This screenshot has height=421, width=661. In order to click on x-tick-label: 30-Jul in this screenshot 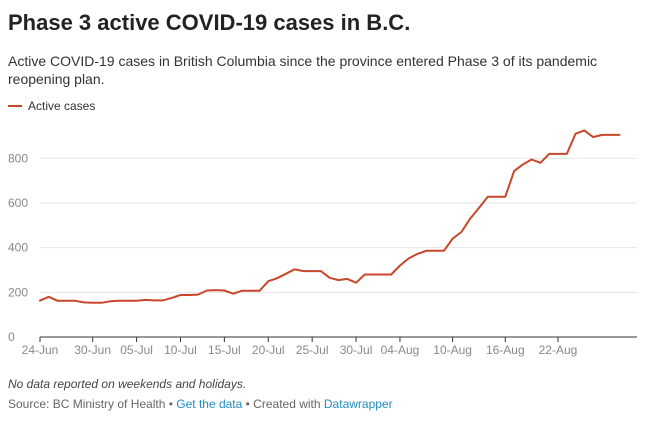, I will do `click(356, 350)`.